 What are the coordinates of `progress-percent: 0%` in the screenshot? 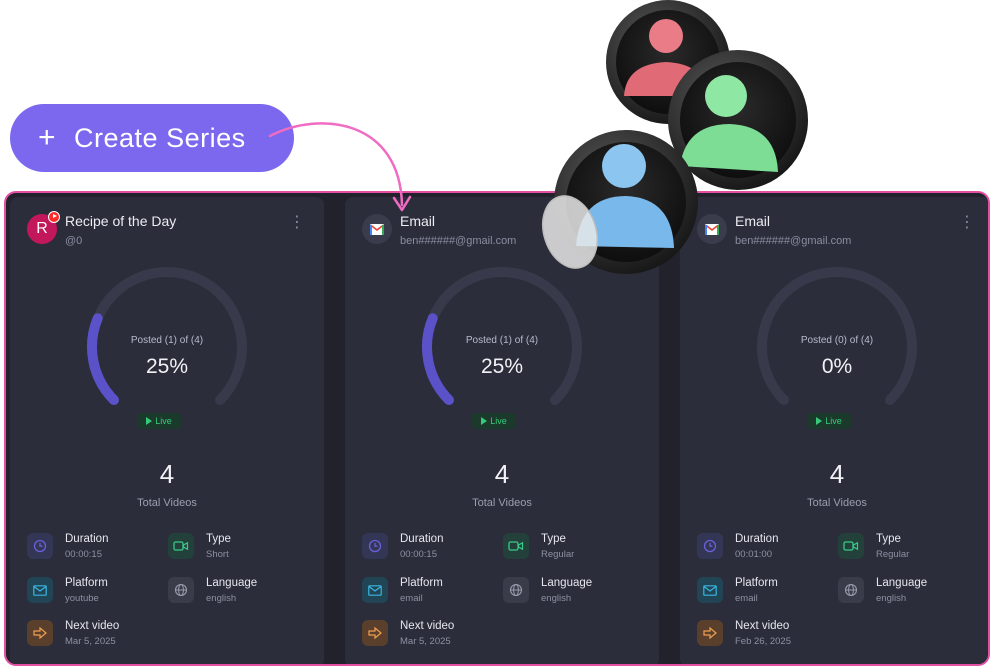 It's located at (837, 366).